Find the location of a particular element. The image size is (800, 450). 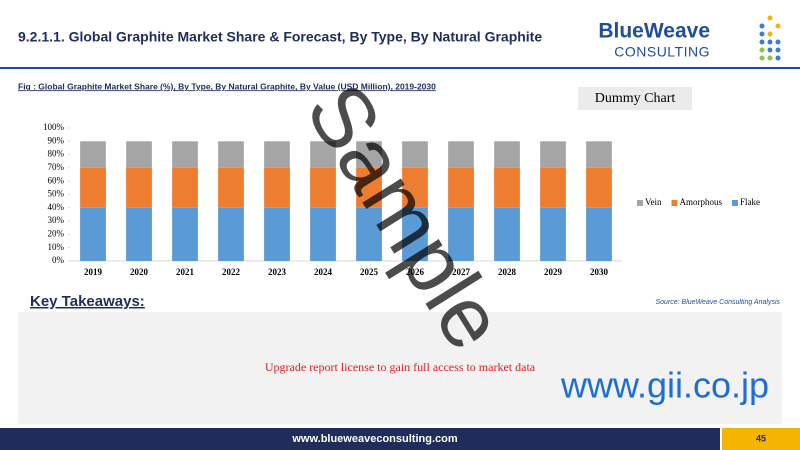

x-tick-label: 2023 is located at coordinates (277, 272).